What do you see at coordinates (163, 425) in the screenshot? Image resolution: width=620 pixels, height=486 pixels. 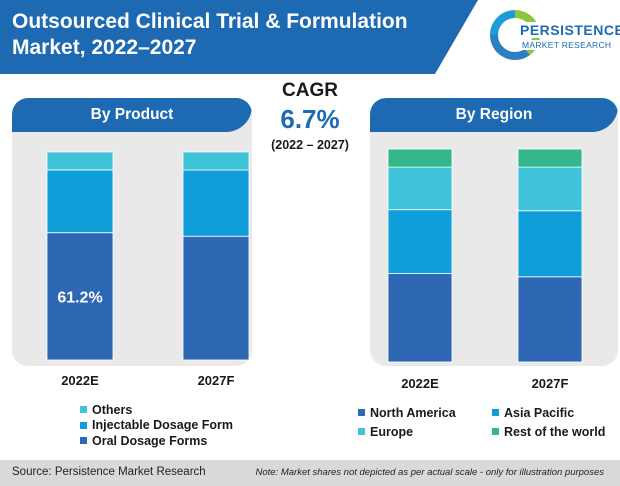 I see `legend-label: Injectable Dosage Form` at bounding box center [163, 425].